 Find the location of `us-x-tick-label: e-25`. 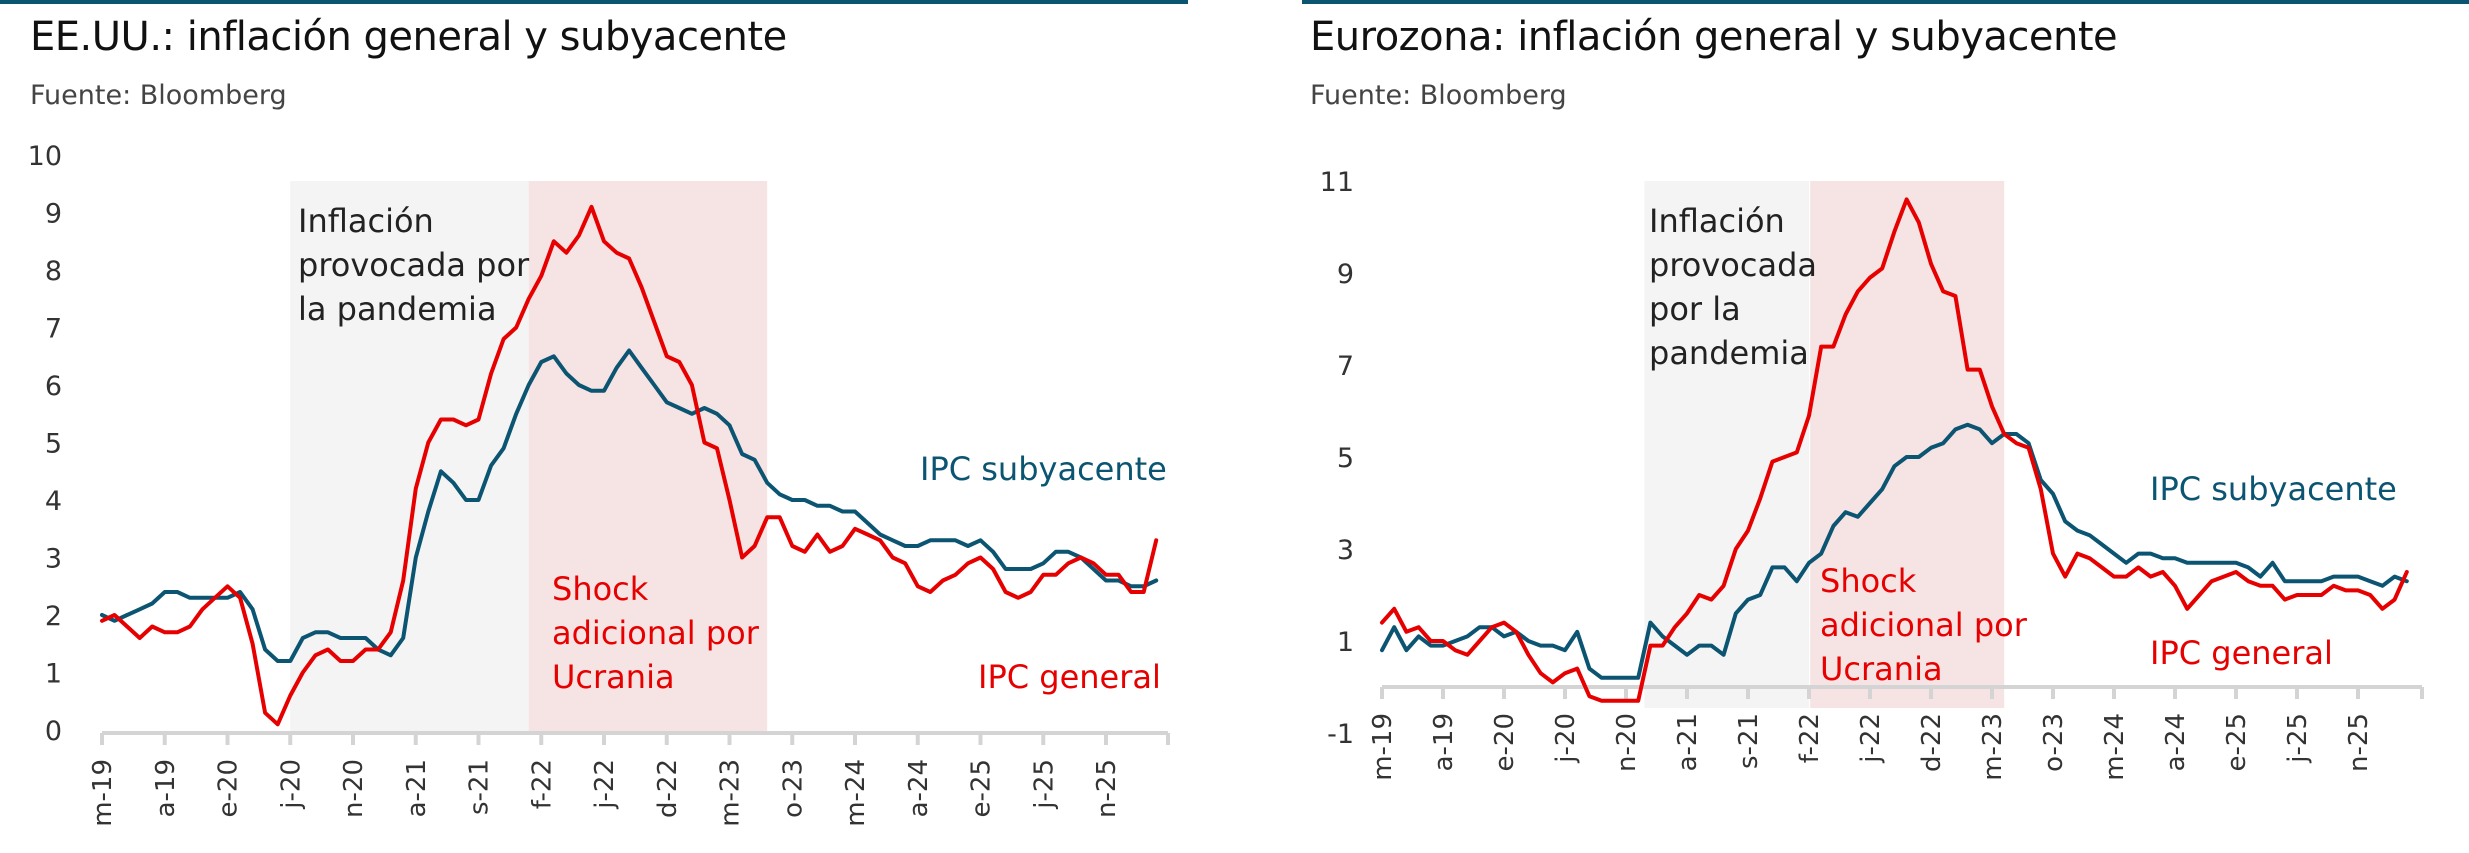

us-x-tick-label: e-25 is located at coordinates (982, 788).